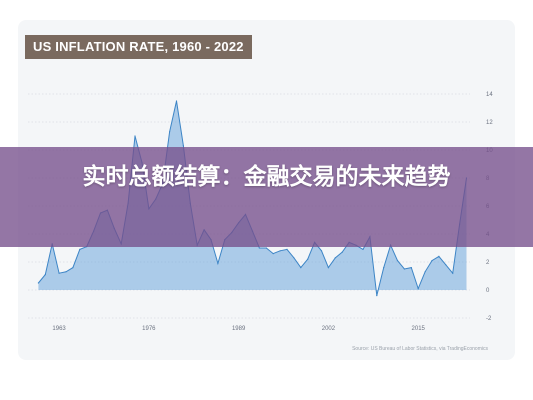 The height and width of the screenshot is (400, 533). I want to click on x-tick-label: 2015, so click(419, 329).